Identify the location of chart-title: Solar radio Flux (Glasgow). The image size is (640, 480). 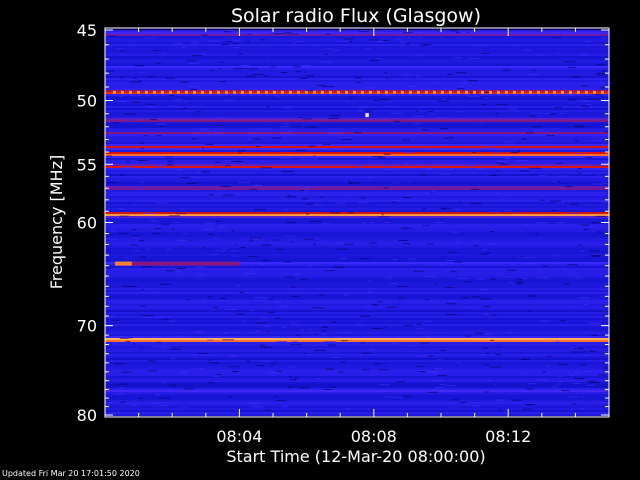
(356, 16).